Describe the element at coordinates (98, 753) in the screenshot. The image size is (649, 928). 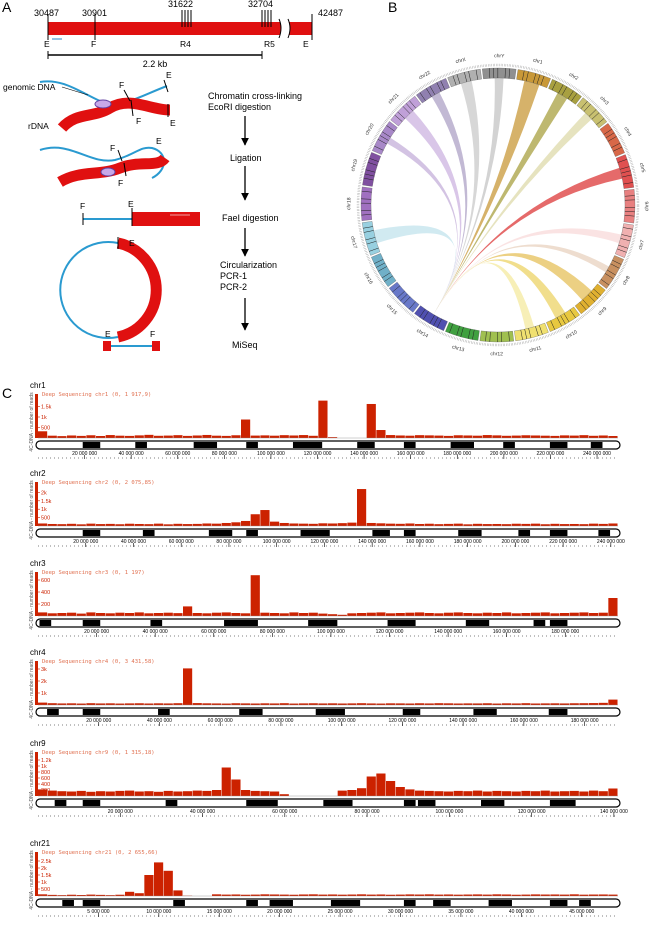
I see `track-header: Deep Sequencing chr9 (0, 1 315,18)` at that location.